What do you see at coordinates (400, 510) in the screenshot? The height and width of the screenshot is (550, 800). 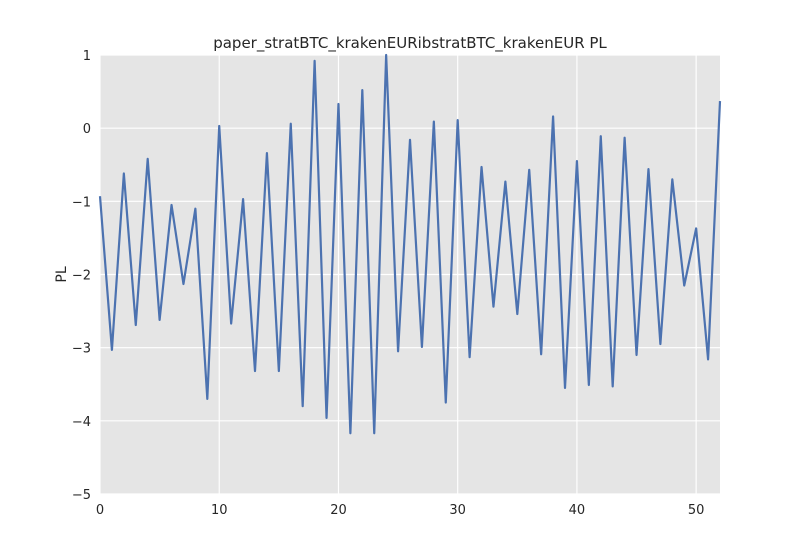 I see `x-tick-labels: 0 10 20 30 40 50` at bounding box center [400, 510].